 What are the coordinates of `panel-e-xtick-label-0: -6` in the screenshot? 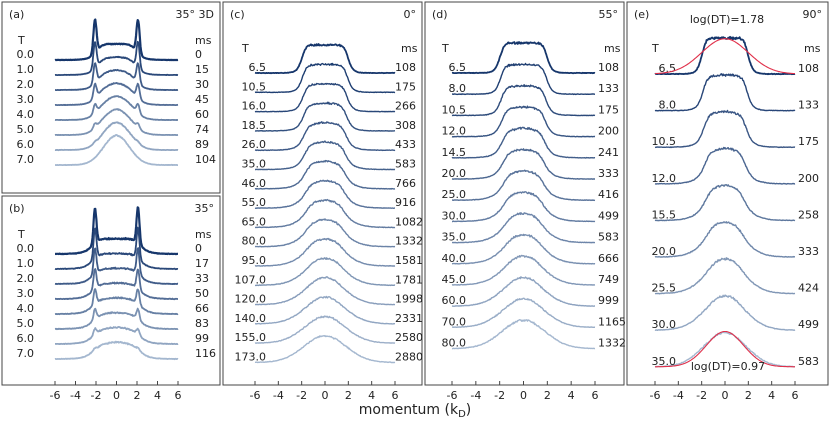 It's located at (655, 395).